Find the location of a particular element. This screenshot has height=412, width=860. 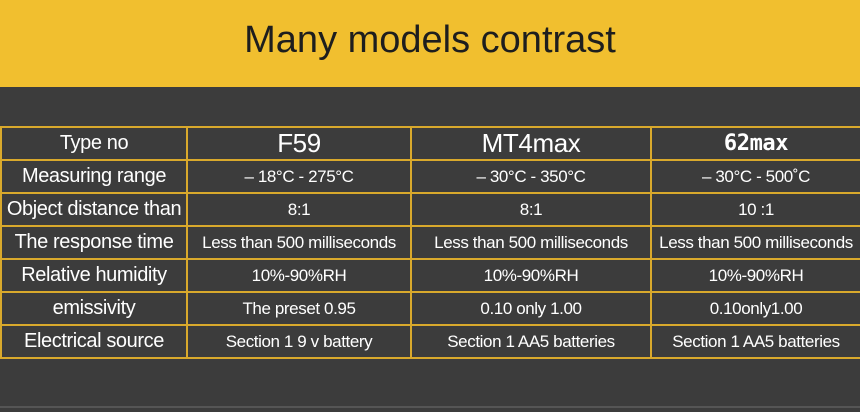

cell: 0.10 only 1.00 is located at coordinates (531, 308).